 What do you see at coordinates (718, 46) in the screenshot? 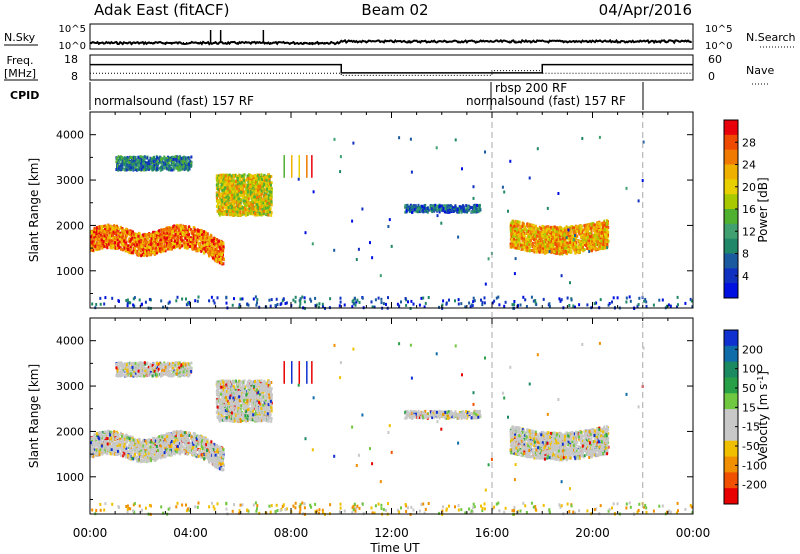
I see `noise-right-tick-bottom: 10^0` at bounding box center [718, 46].